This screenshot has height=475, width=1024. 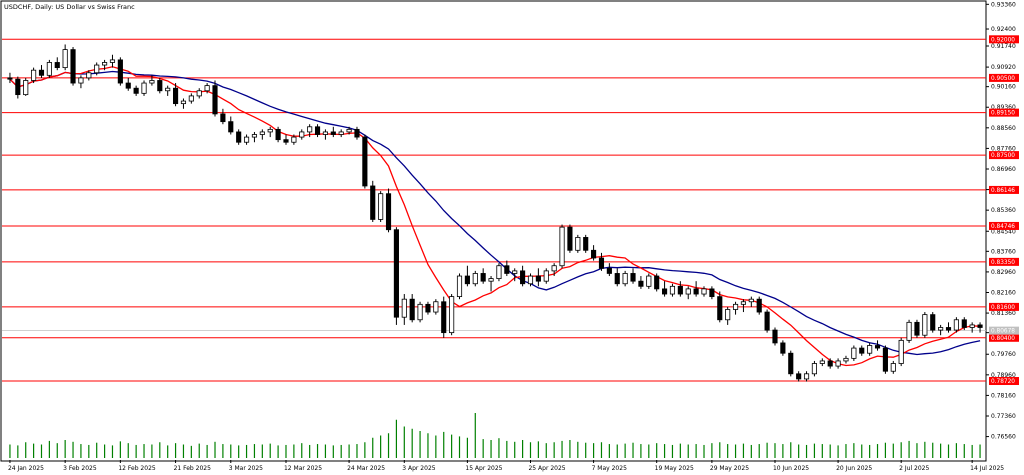 What do you see at coordinates (1003, 107) in the screenshot?
I see `price-tick-label: 0.89360` at bounding box center [1003, 107].